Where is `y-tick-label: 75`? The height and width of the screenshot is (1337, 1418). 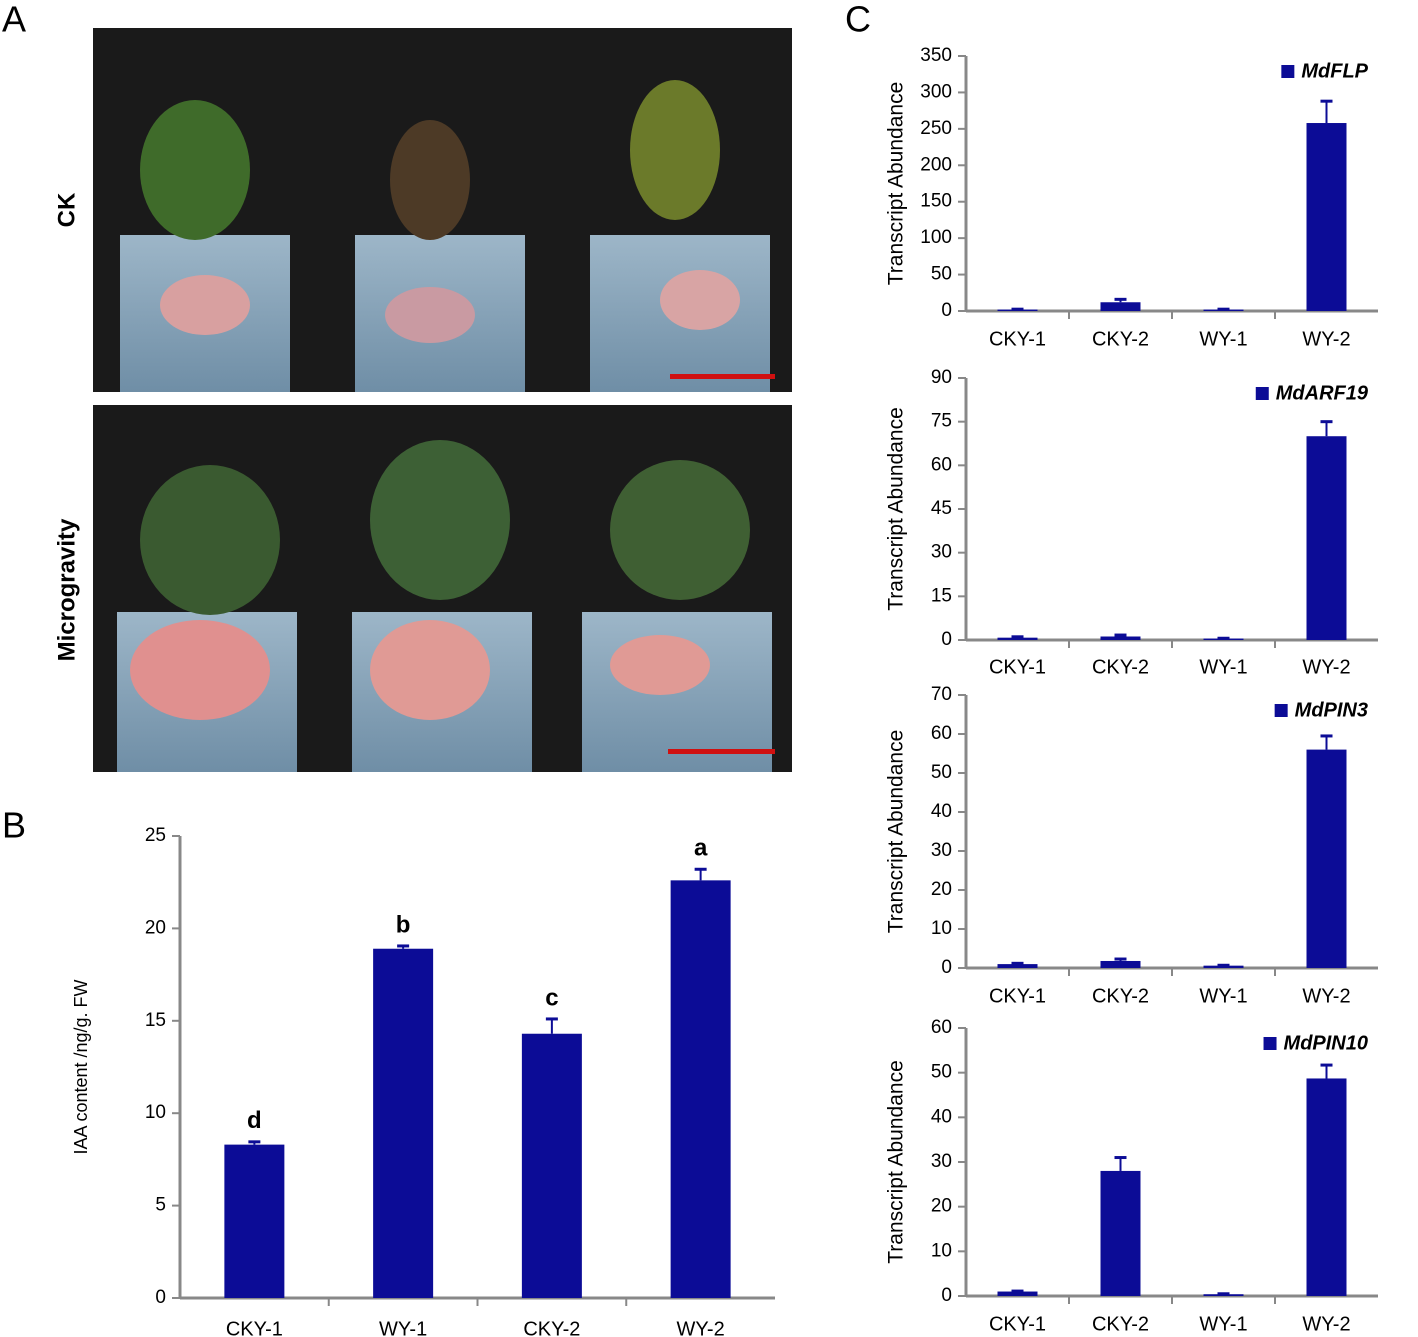 y-tick-label: 75 is located at coordinates (941, 421).